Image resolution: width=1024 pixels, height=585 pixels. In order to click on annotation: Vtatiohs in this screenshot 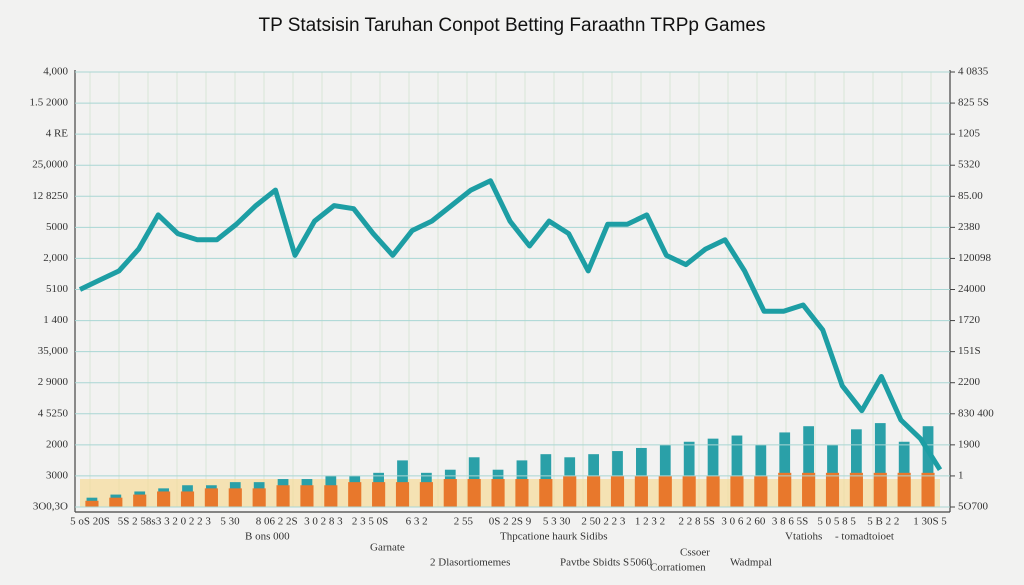, I will do `click(803, 537)`.